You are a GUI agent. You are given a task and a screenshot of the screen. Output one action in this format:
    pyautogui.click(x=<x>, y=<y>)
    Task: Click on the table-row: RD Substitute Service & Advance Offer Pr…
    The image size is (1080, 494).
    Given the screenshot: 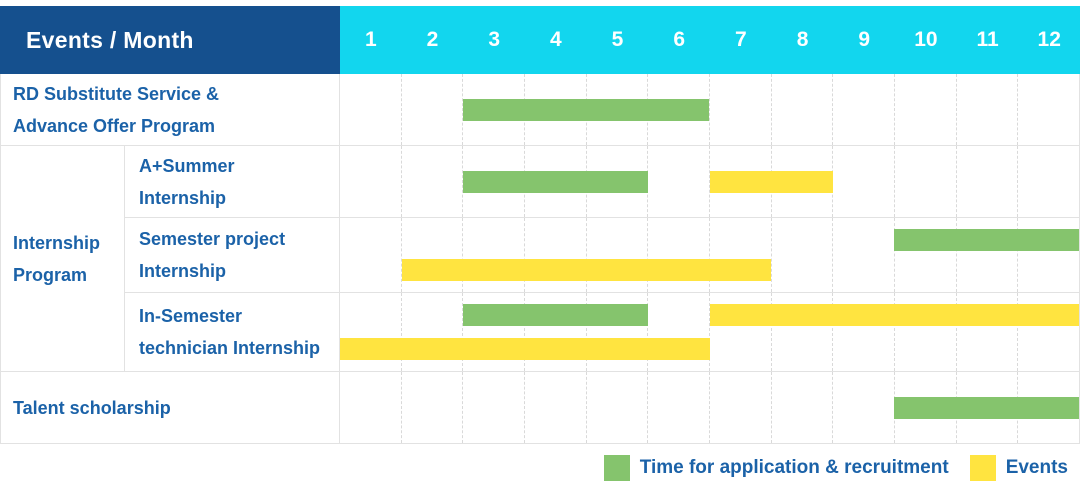 What is the action you would take?
    pyautogui.click(x=540, y=110)
    